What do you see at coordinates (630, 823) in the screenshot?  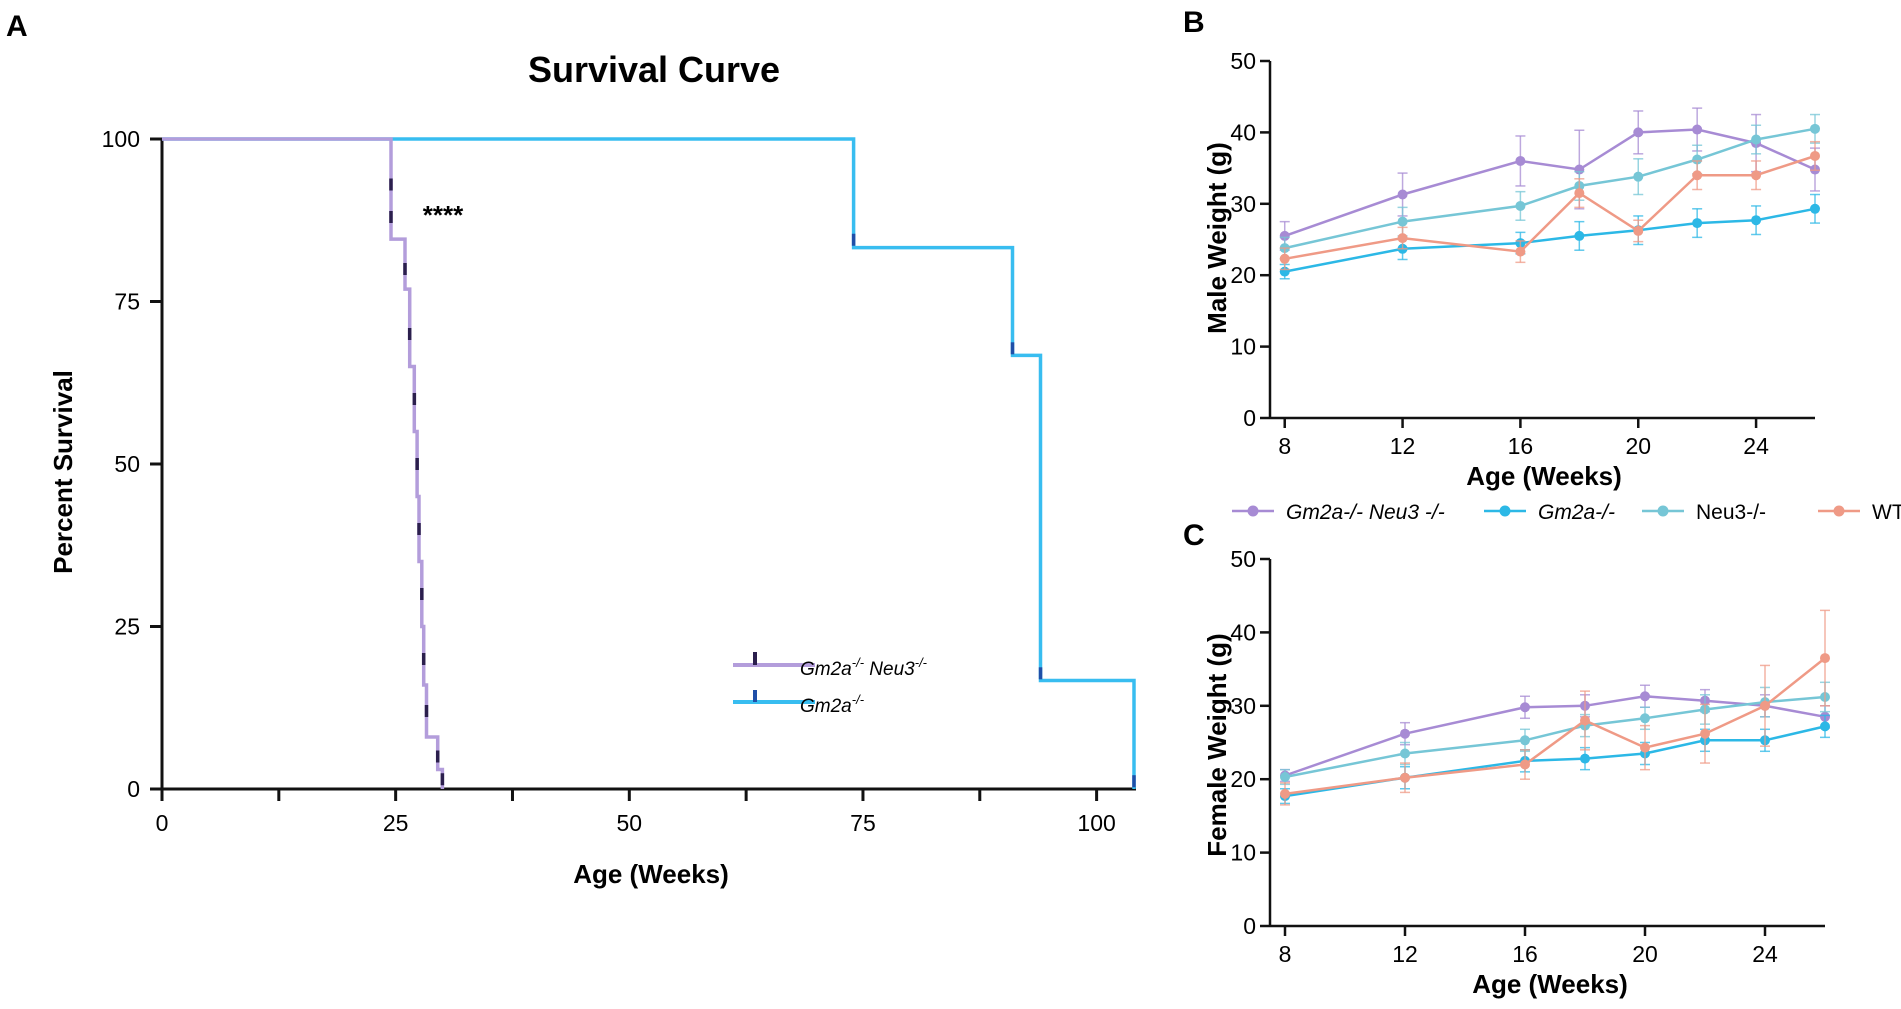 I see `x-tick-label: 50` at bounding box center [630, 823].